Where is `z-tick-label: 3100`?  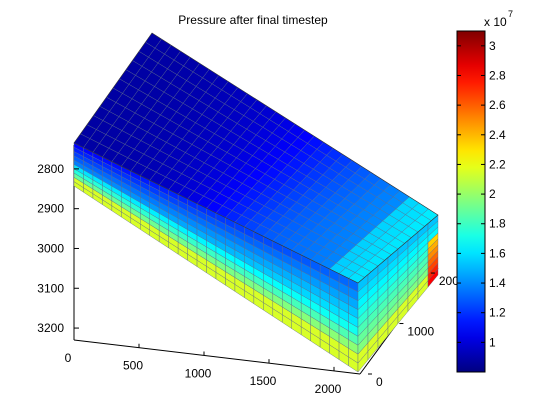
z-tick-label: 3100 is located at coordinates (50, 288).